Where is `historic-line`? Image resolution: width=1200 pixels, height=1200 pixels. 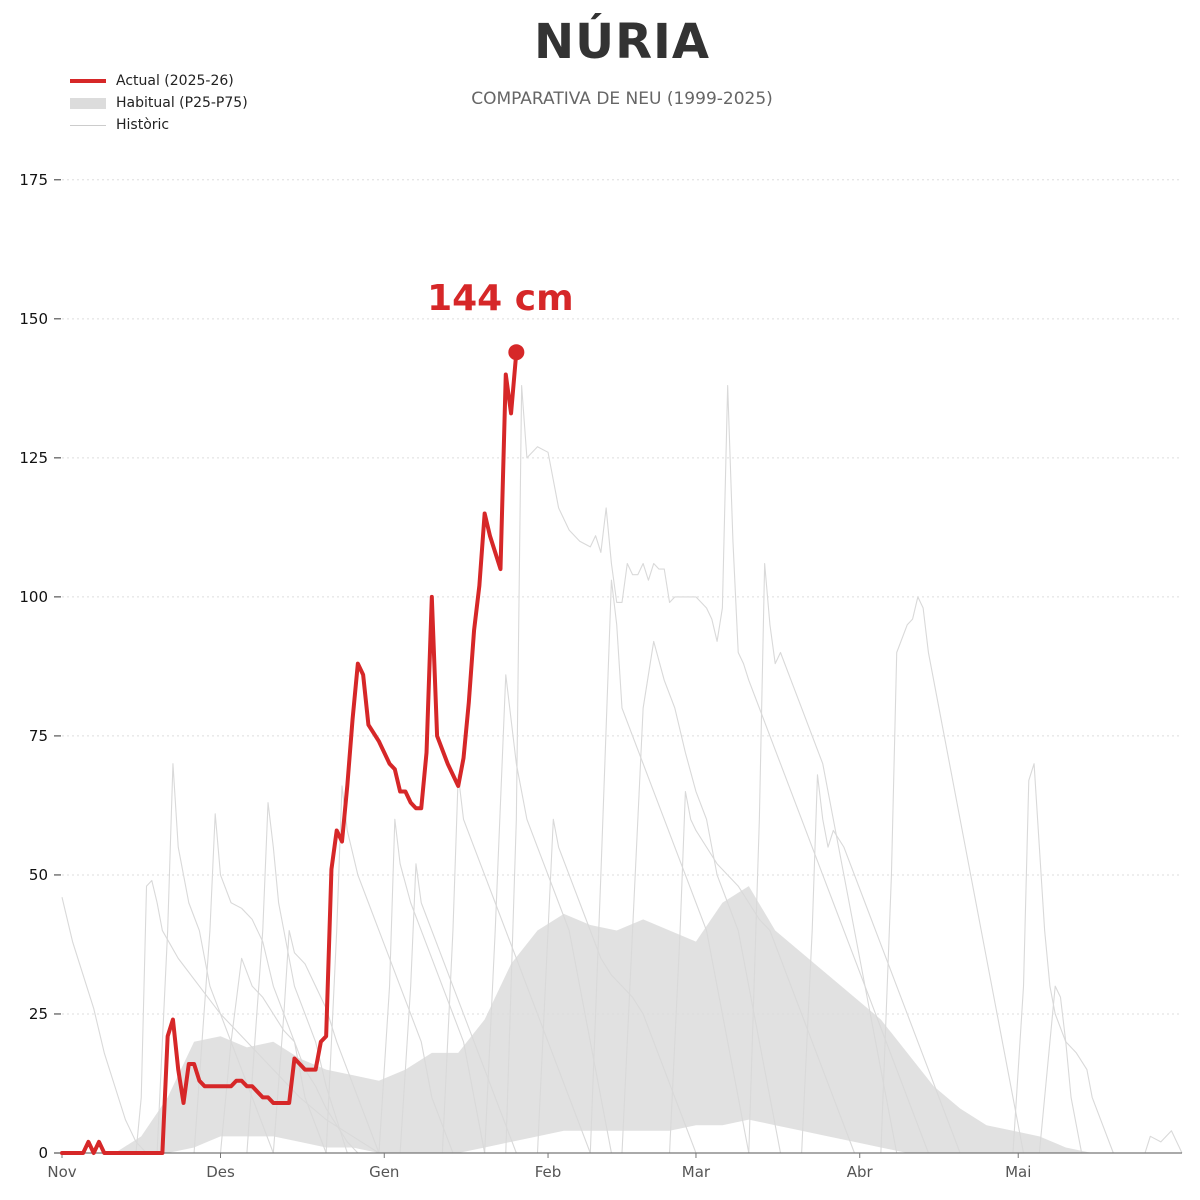 historic-line is located at coordinates (622, 1069).